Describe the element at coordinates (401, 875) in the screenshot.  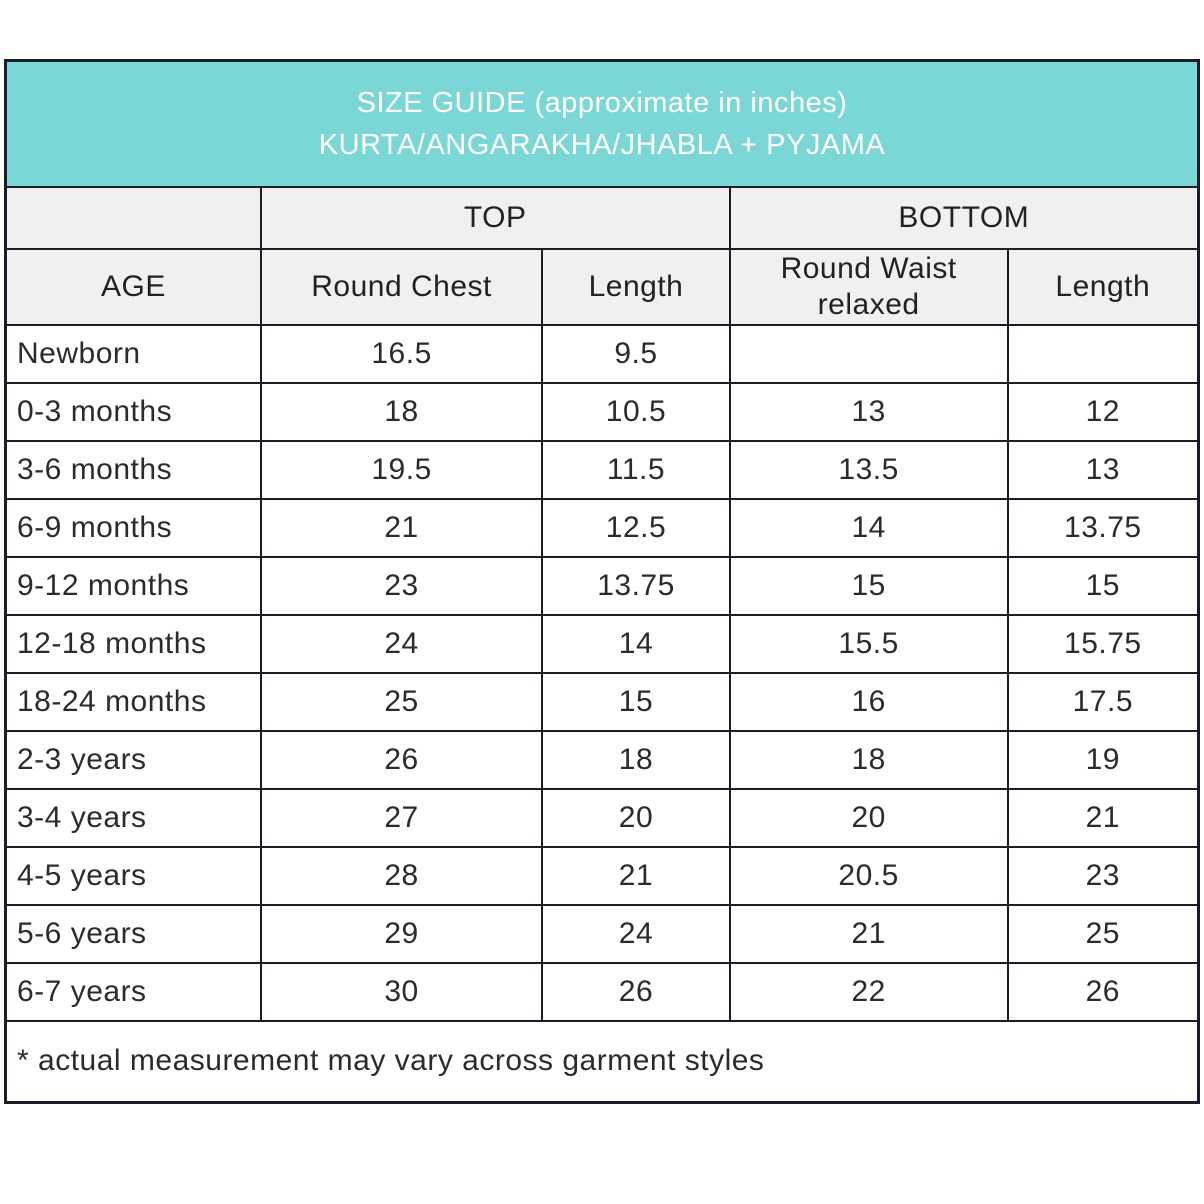
I see `value-cell: 28` at that location.